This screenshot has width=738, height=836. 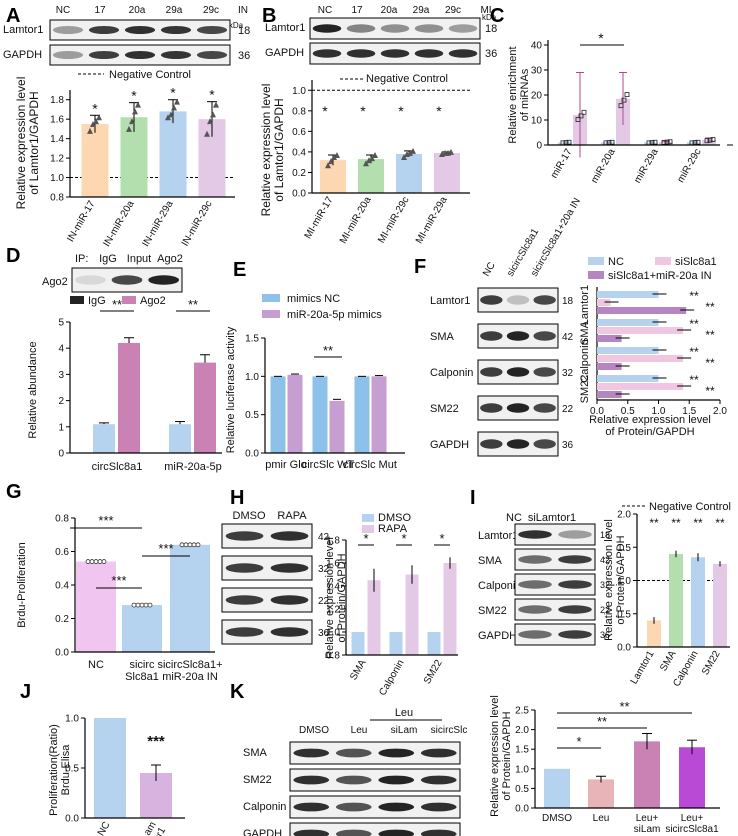 I want to click on k-y-tick-label: 2.5, so click(x=522, y=711).